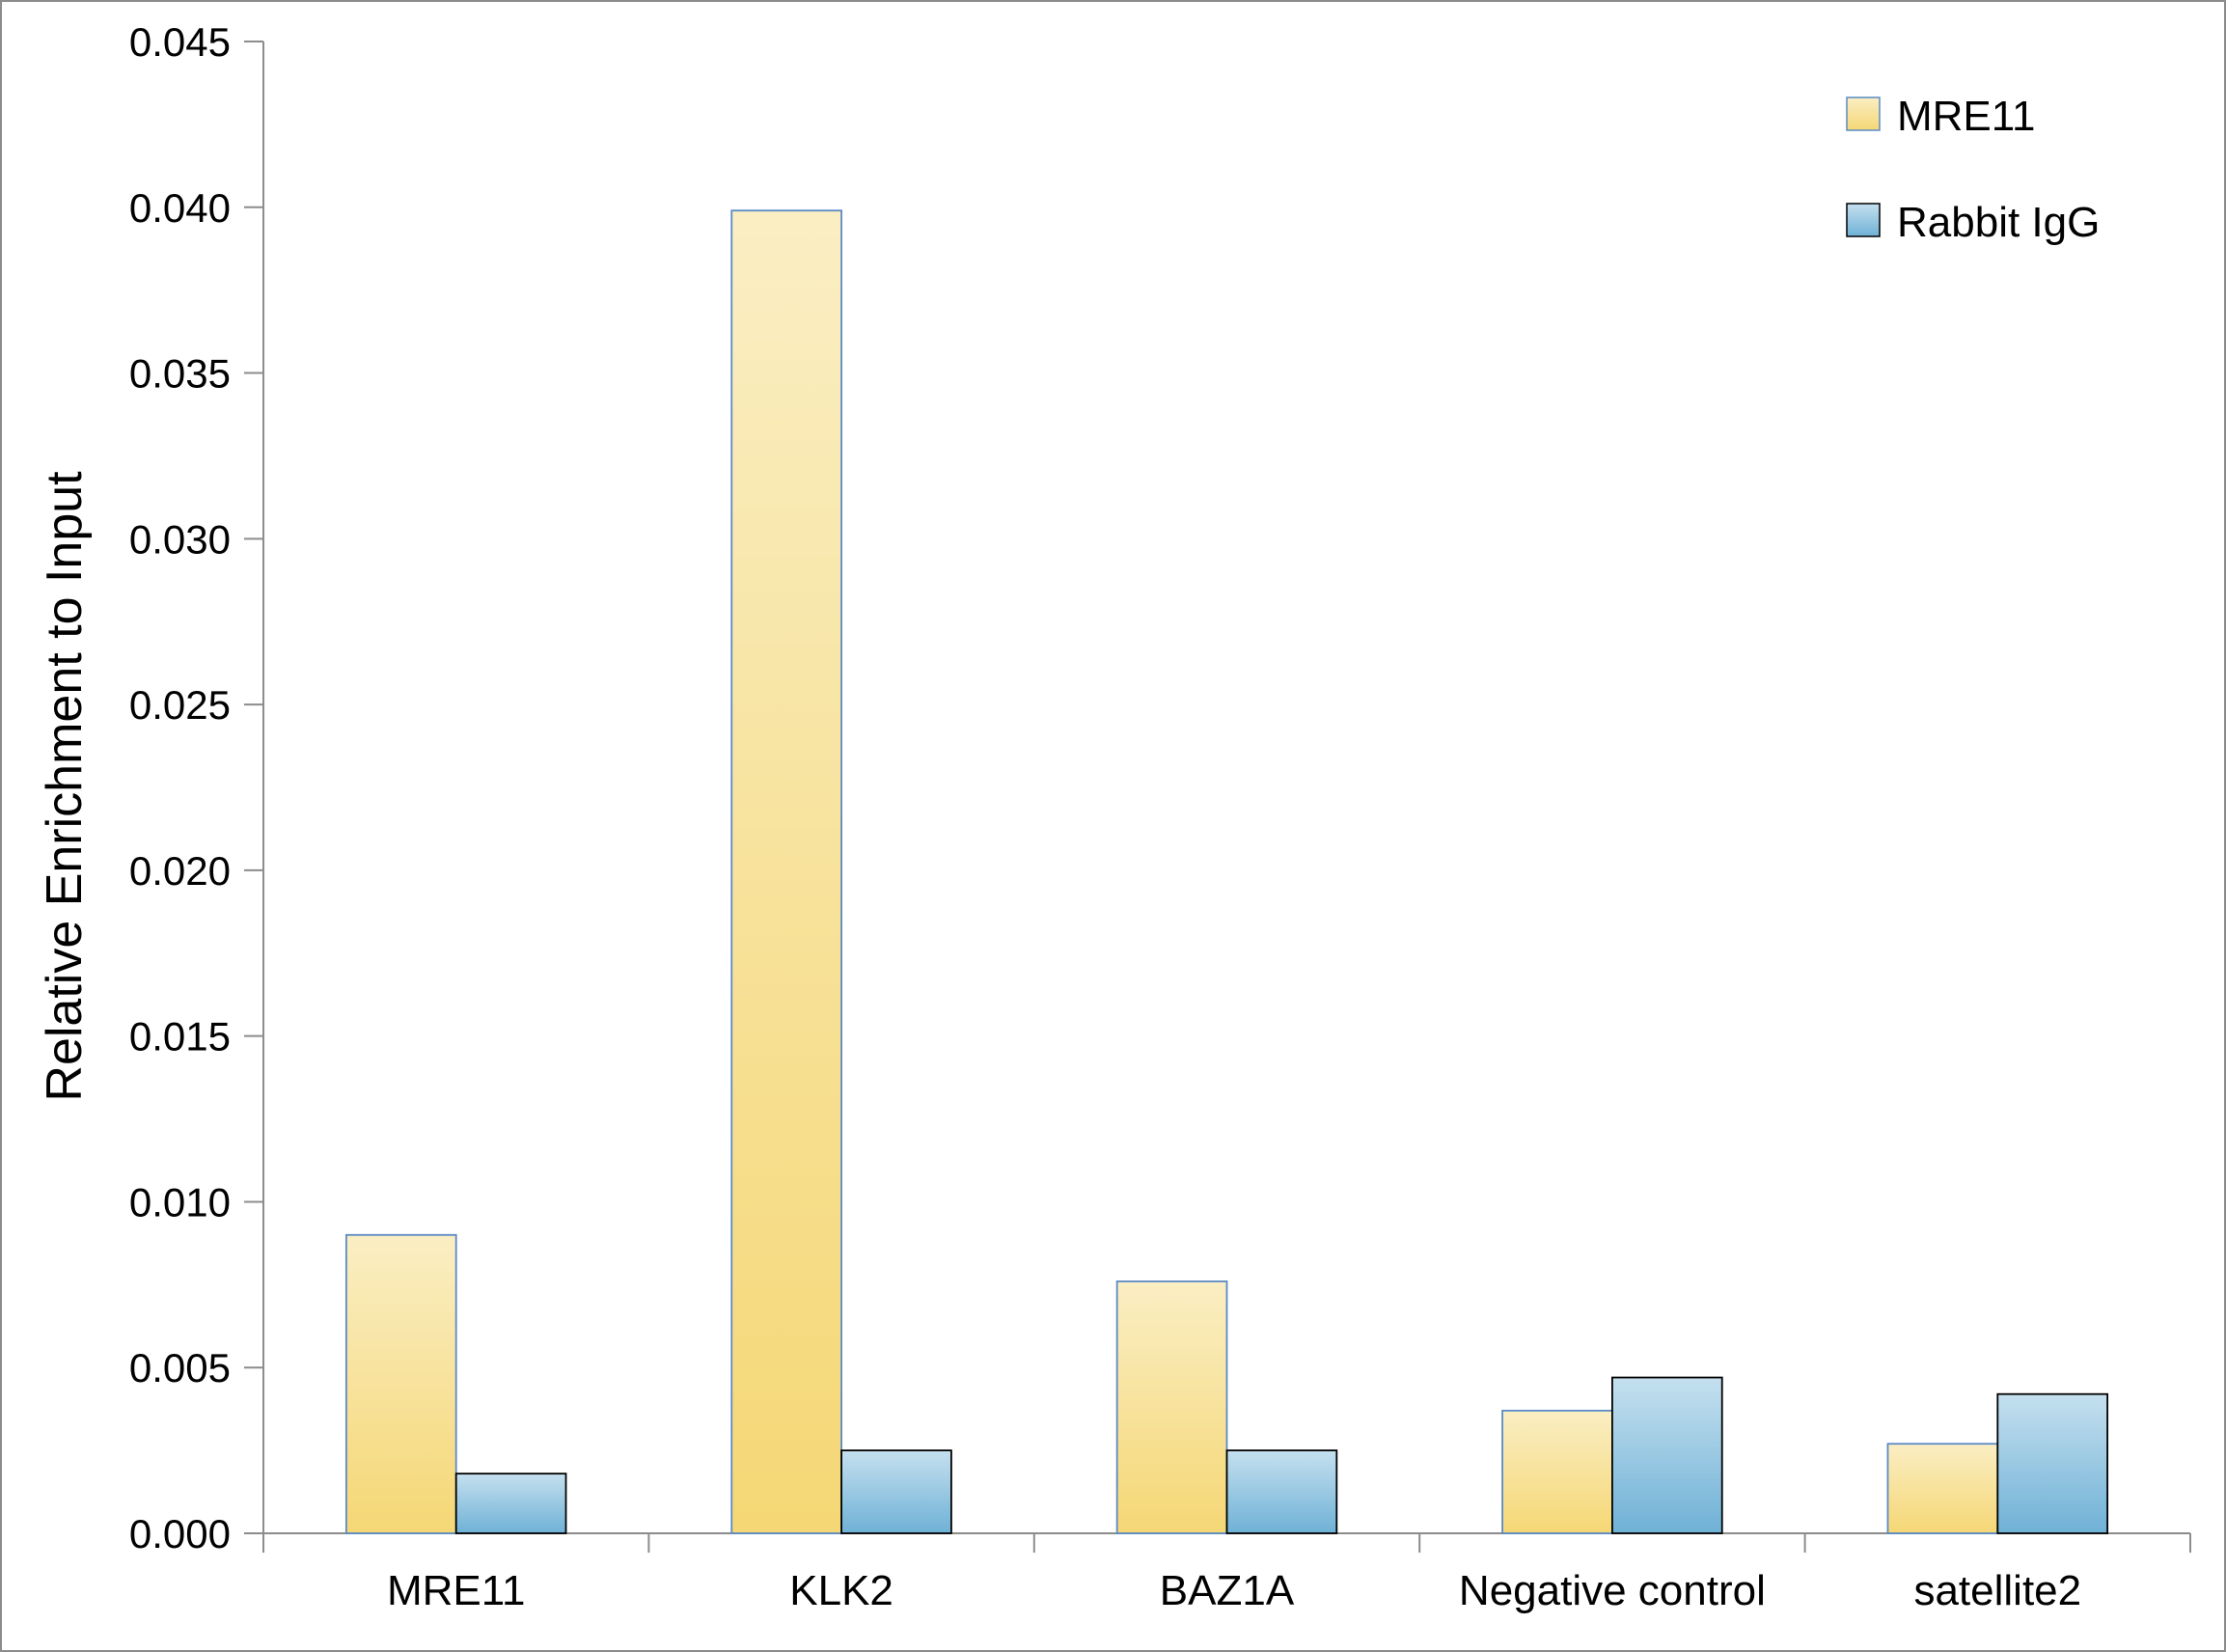 Image resolution: width=2226 pixels, height=1652 pixels. Describe the element at coordinates (1966, 116) in the screenshot. I see `legend-label-mre11: MRE11` at that location.